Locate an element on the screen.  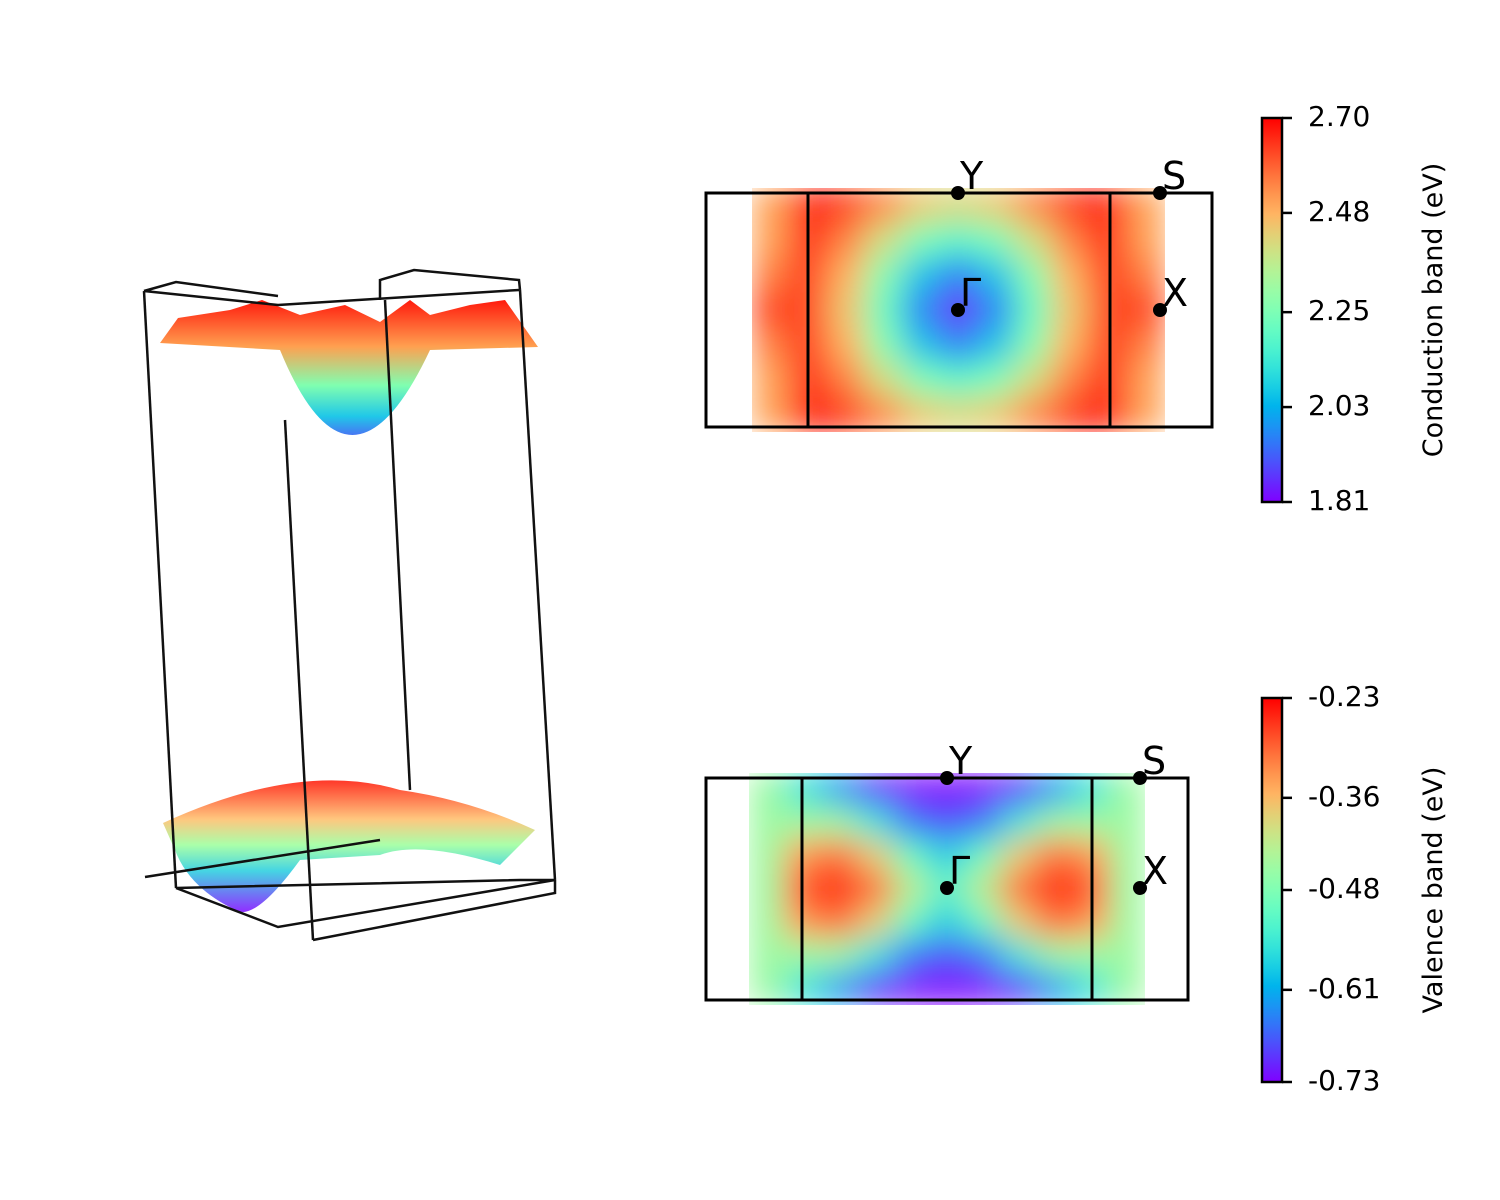
colorbar-tick-label: 2.70 is located at coordinates (1339, 116).